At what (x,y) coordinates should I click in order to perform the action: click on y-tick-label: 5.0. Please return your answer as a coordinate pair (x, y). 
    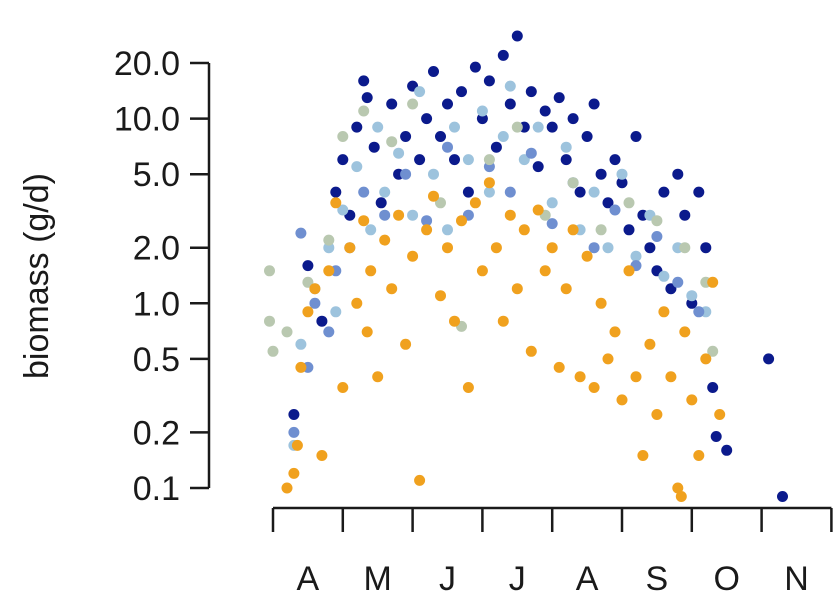
    Looking at the image, I should click on (156, 175).